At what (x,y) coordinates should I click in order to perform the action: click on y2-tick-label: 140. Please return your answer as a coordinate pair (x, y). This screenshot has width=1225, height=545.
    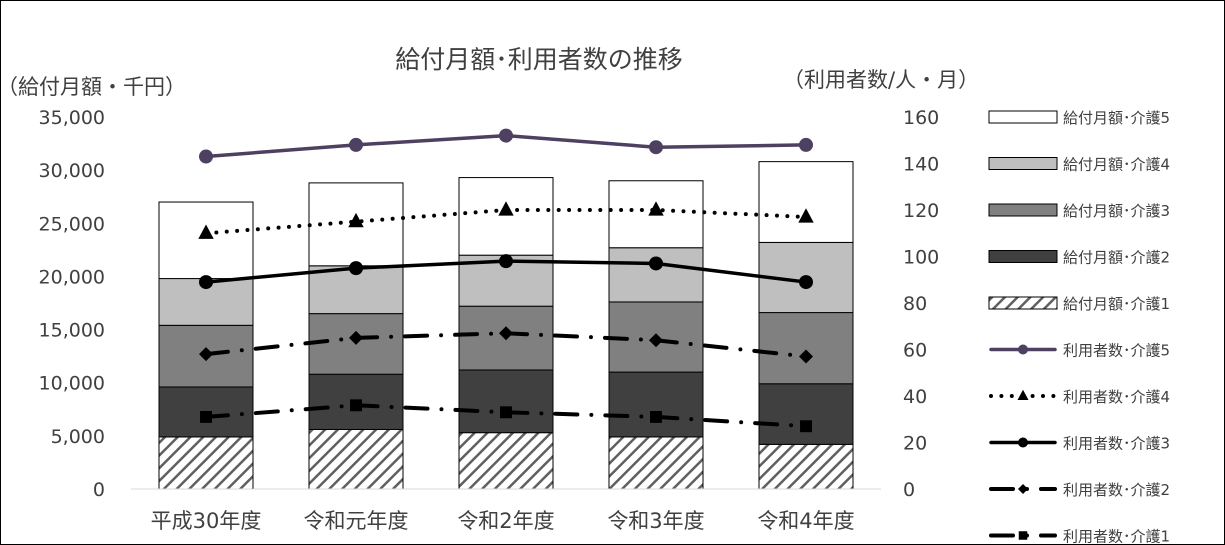
    Looking at the image, I should click on (921, 165).